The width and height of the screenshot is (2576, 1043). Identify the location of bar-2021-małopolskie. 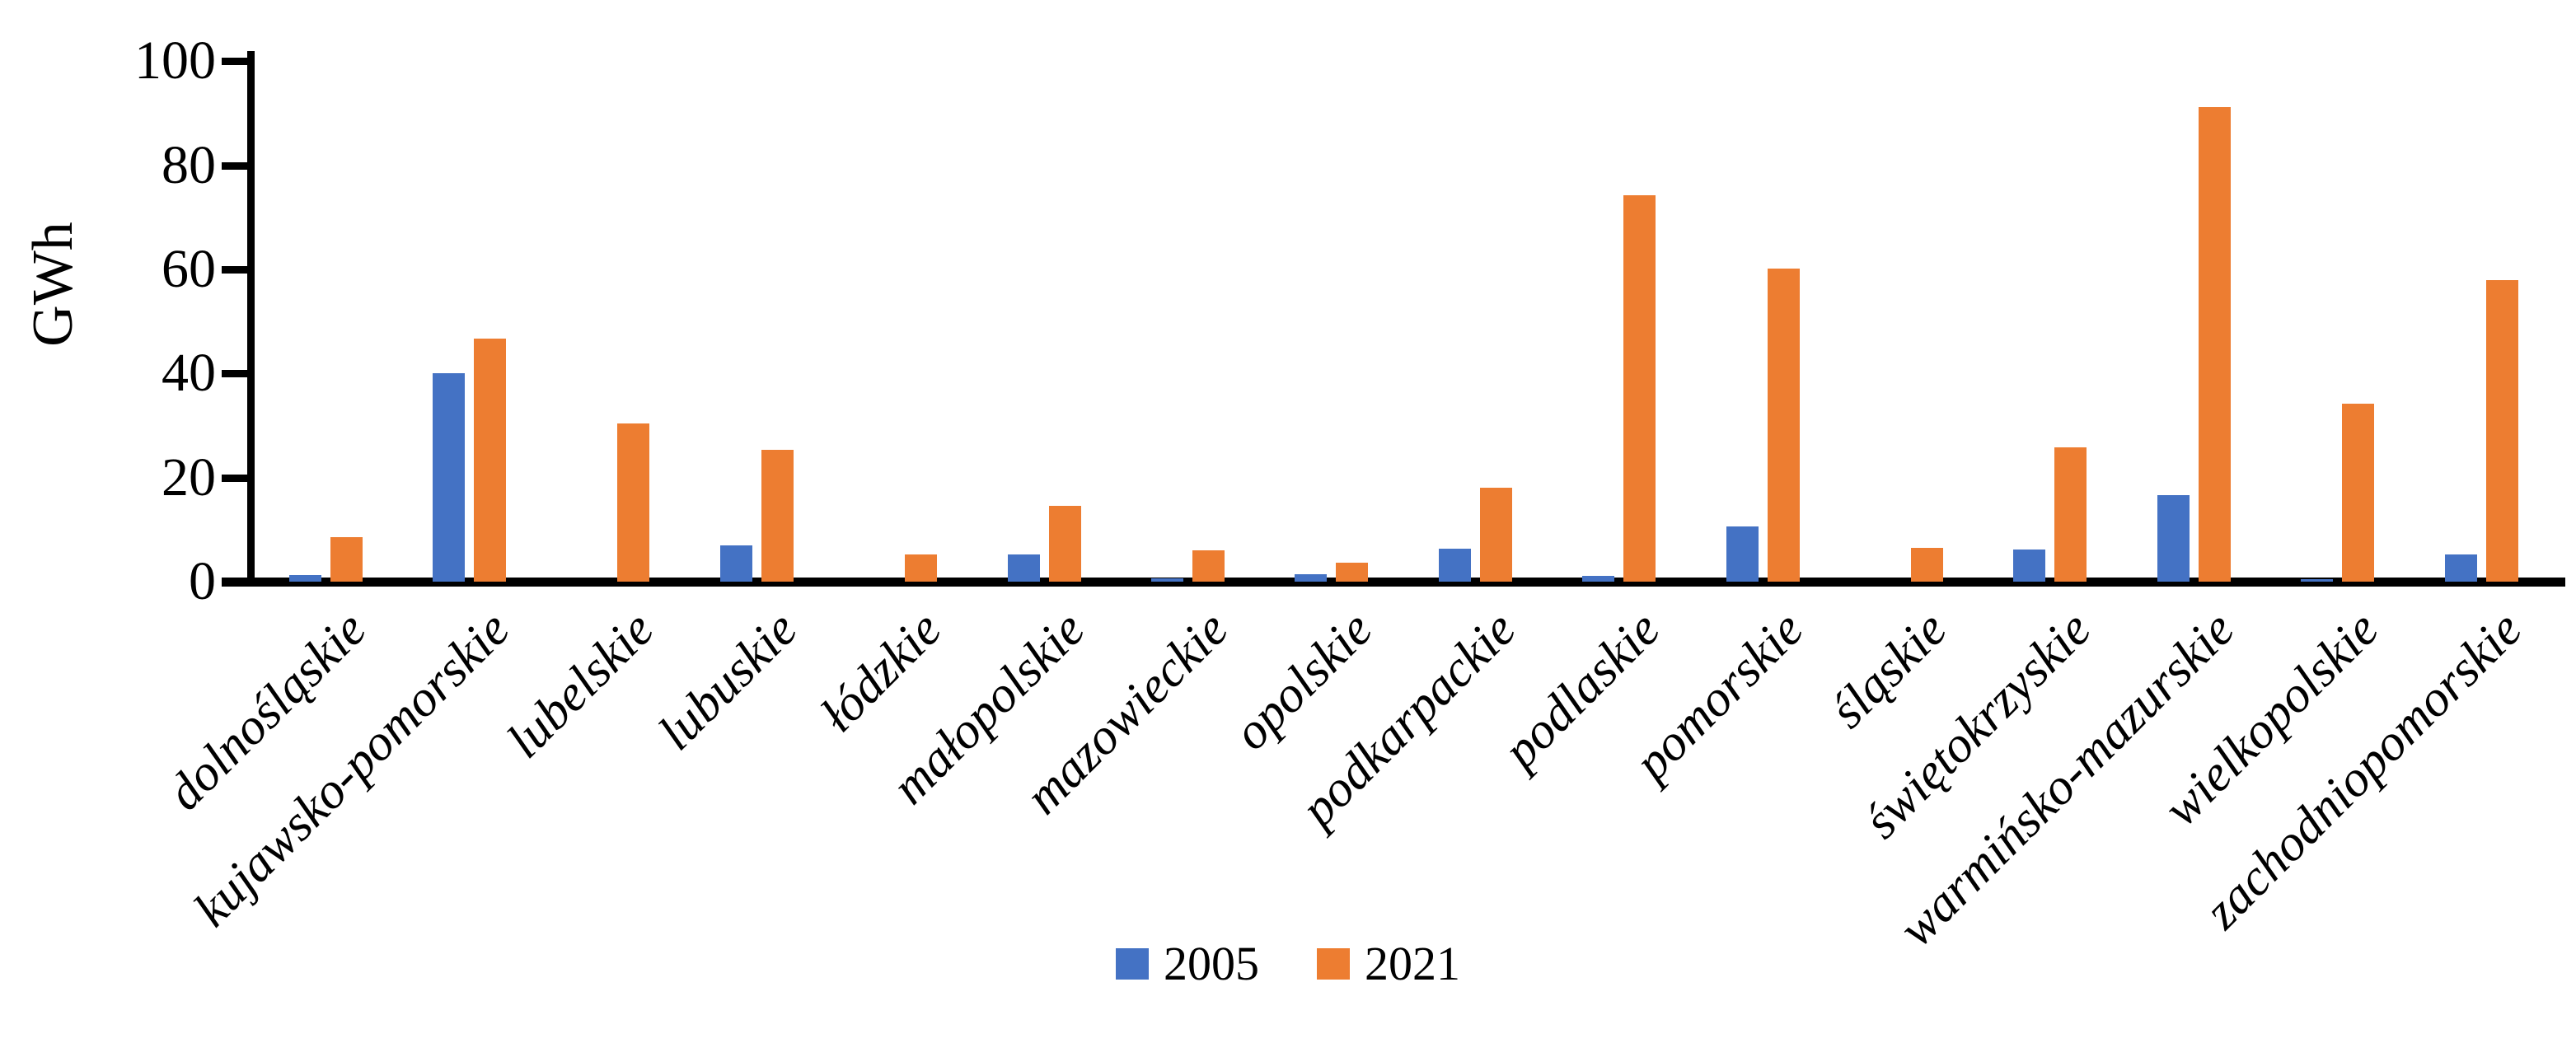
(1064, 544).